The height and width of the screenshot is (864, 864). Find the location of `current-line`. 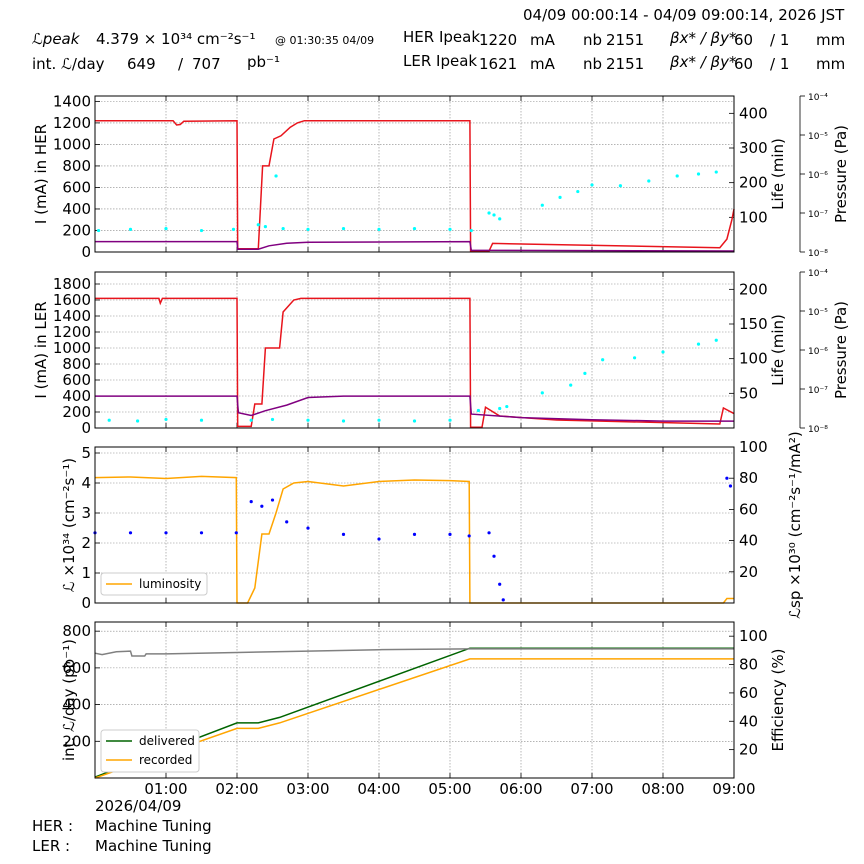

current-line is located at coordinates (415, 185).